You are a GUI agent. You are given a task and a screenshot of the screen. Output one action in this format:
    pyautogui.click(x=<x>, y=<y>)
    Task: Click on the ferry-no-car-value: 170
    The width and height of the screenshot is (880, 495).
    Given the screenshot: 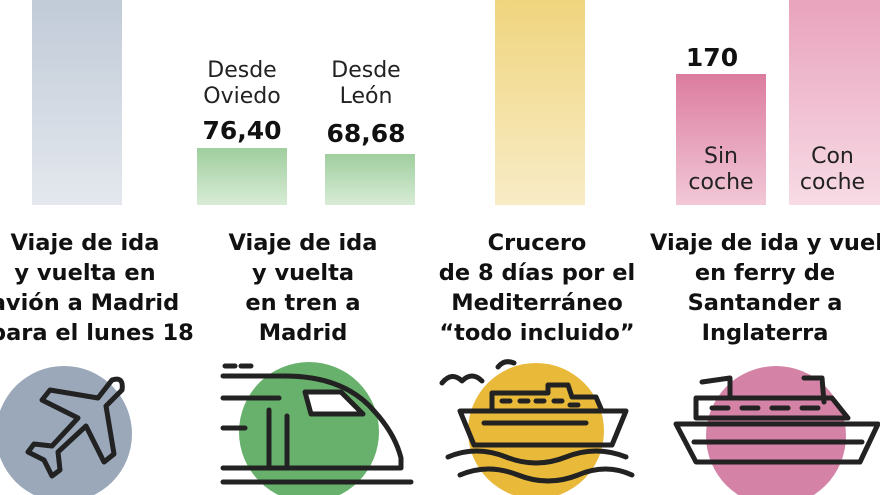 What is the action you would take?
    pyautogui.click(x=712, y=57)
    